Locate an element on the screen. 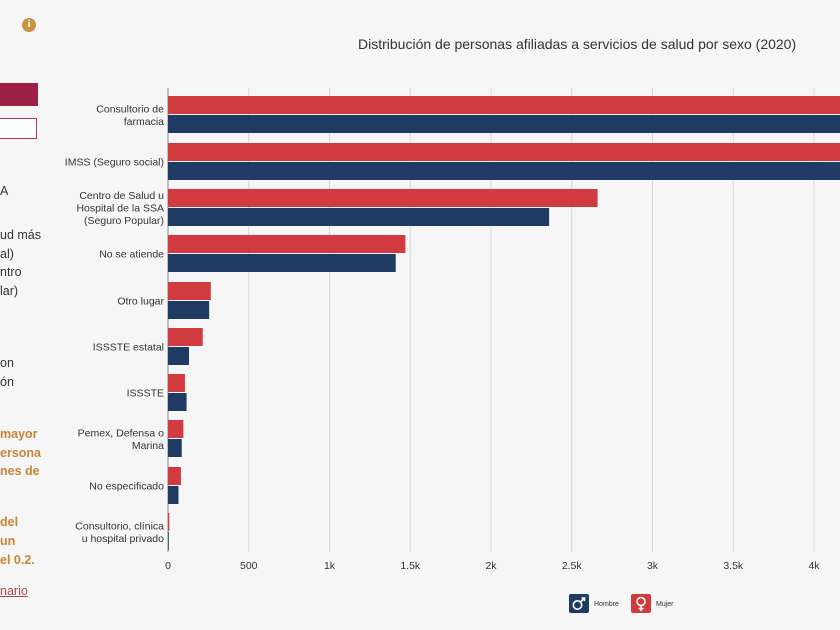 This screenshot has width=840, height=630. left-panel-fragment: A is located at coordinates (4, 191).